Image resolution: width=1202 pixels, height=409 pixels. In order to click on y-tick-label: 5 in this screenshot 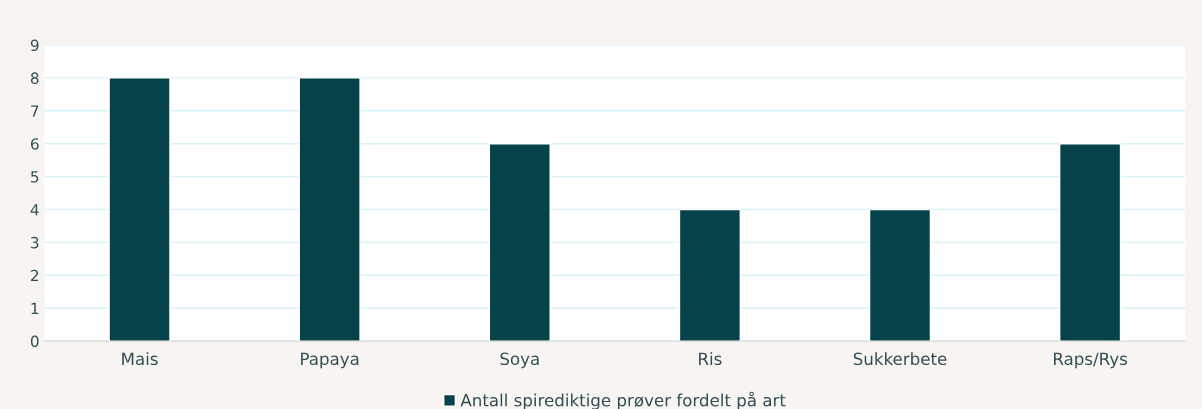, I will do `click(35, 177)`.